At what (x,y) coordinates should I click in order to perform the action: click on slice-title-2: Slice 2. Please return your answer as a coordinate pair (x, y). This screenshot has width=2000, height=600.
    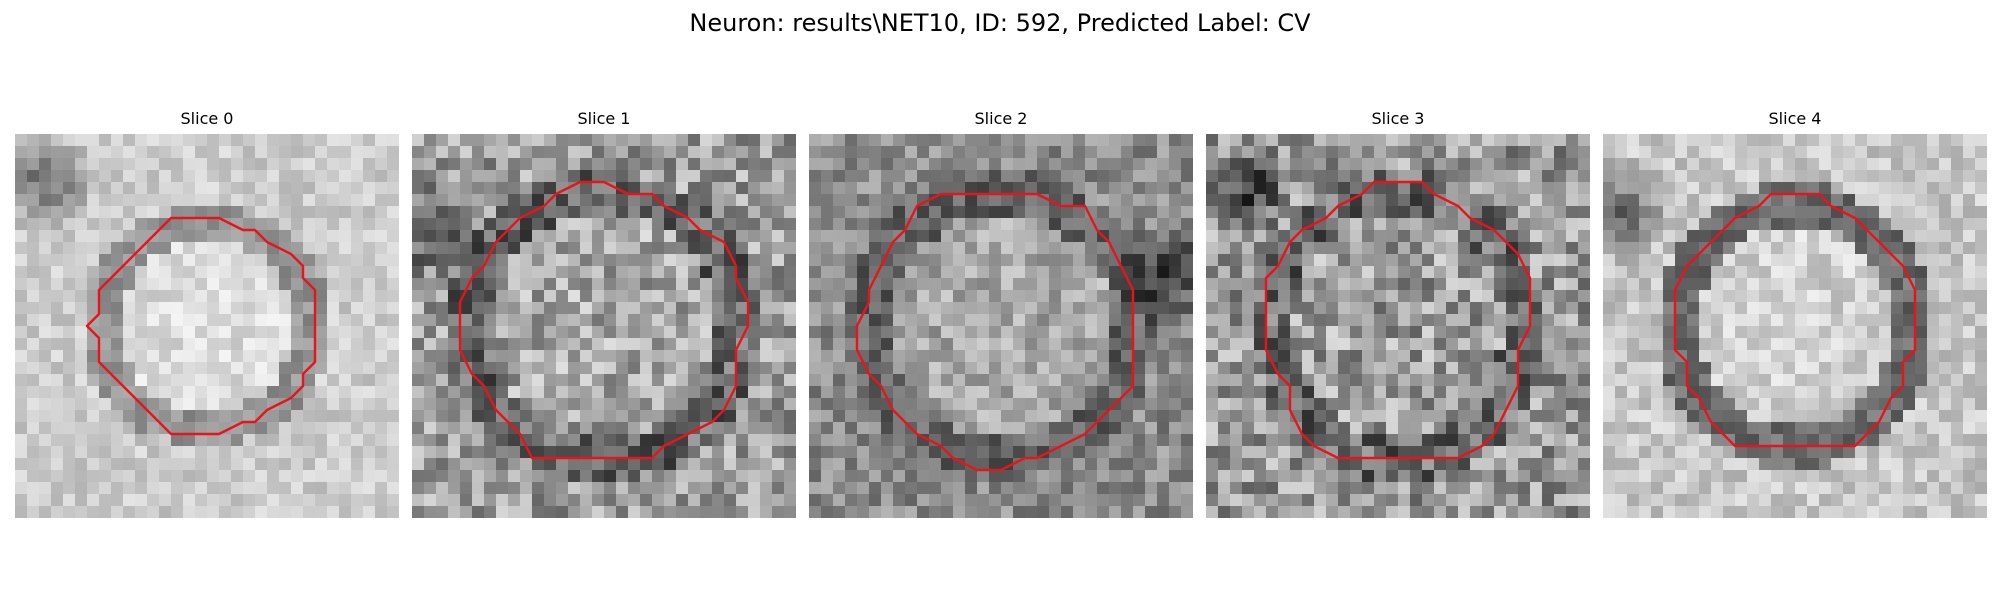
    Looking at the image, I should click on (1001, 118).